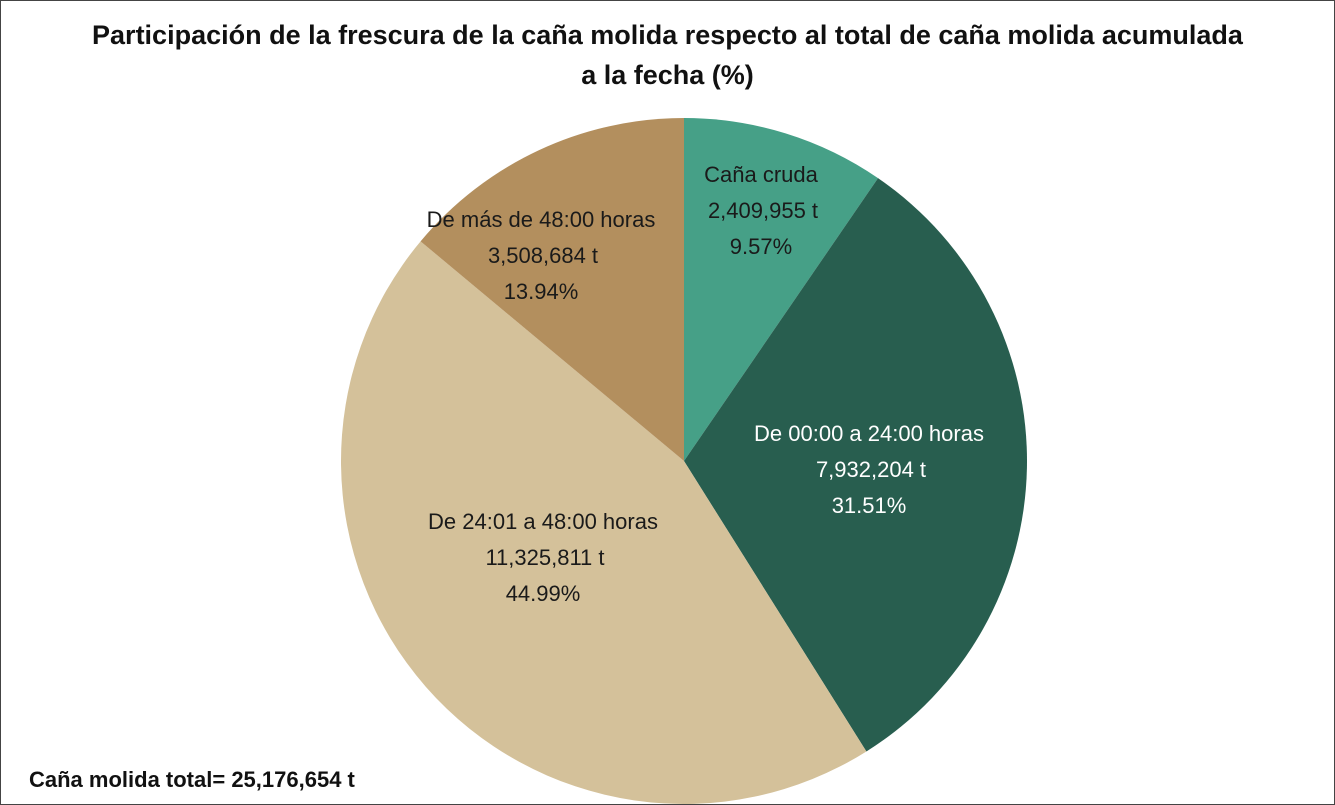 Image resolution: width=1335 pixels, height=805 pixels. What do you see at coordinates (871, 469) in the screenshot?
I see `tonnes-label: 7,932,204 t` at bounding box center [871, 469].